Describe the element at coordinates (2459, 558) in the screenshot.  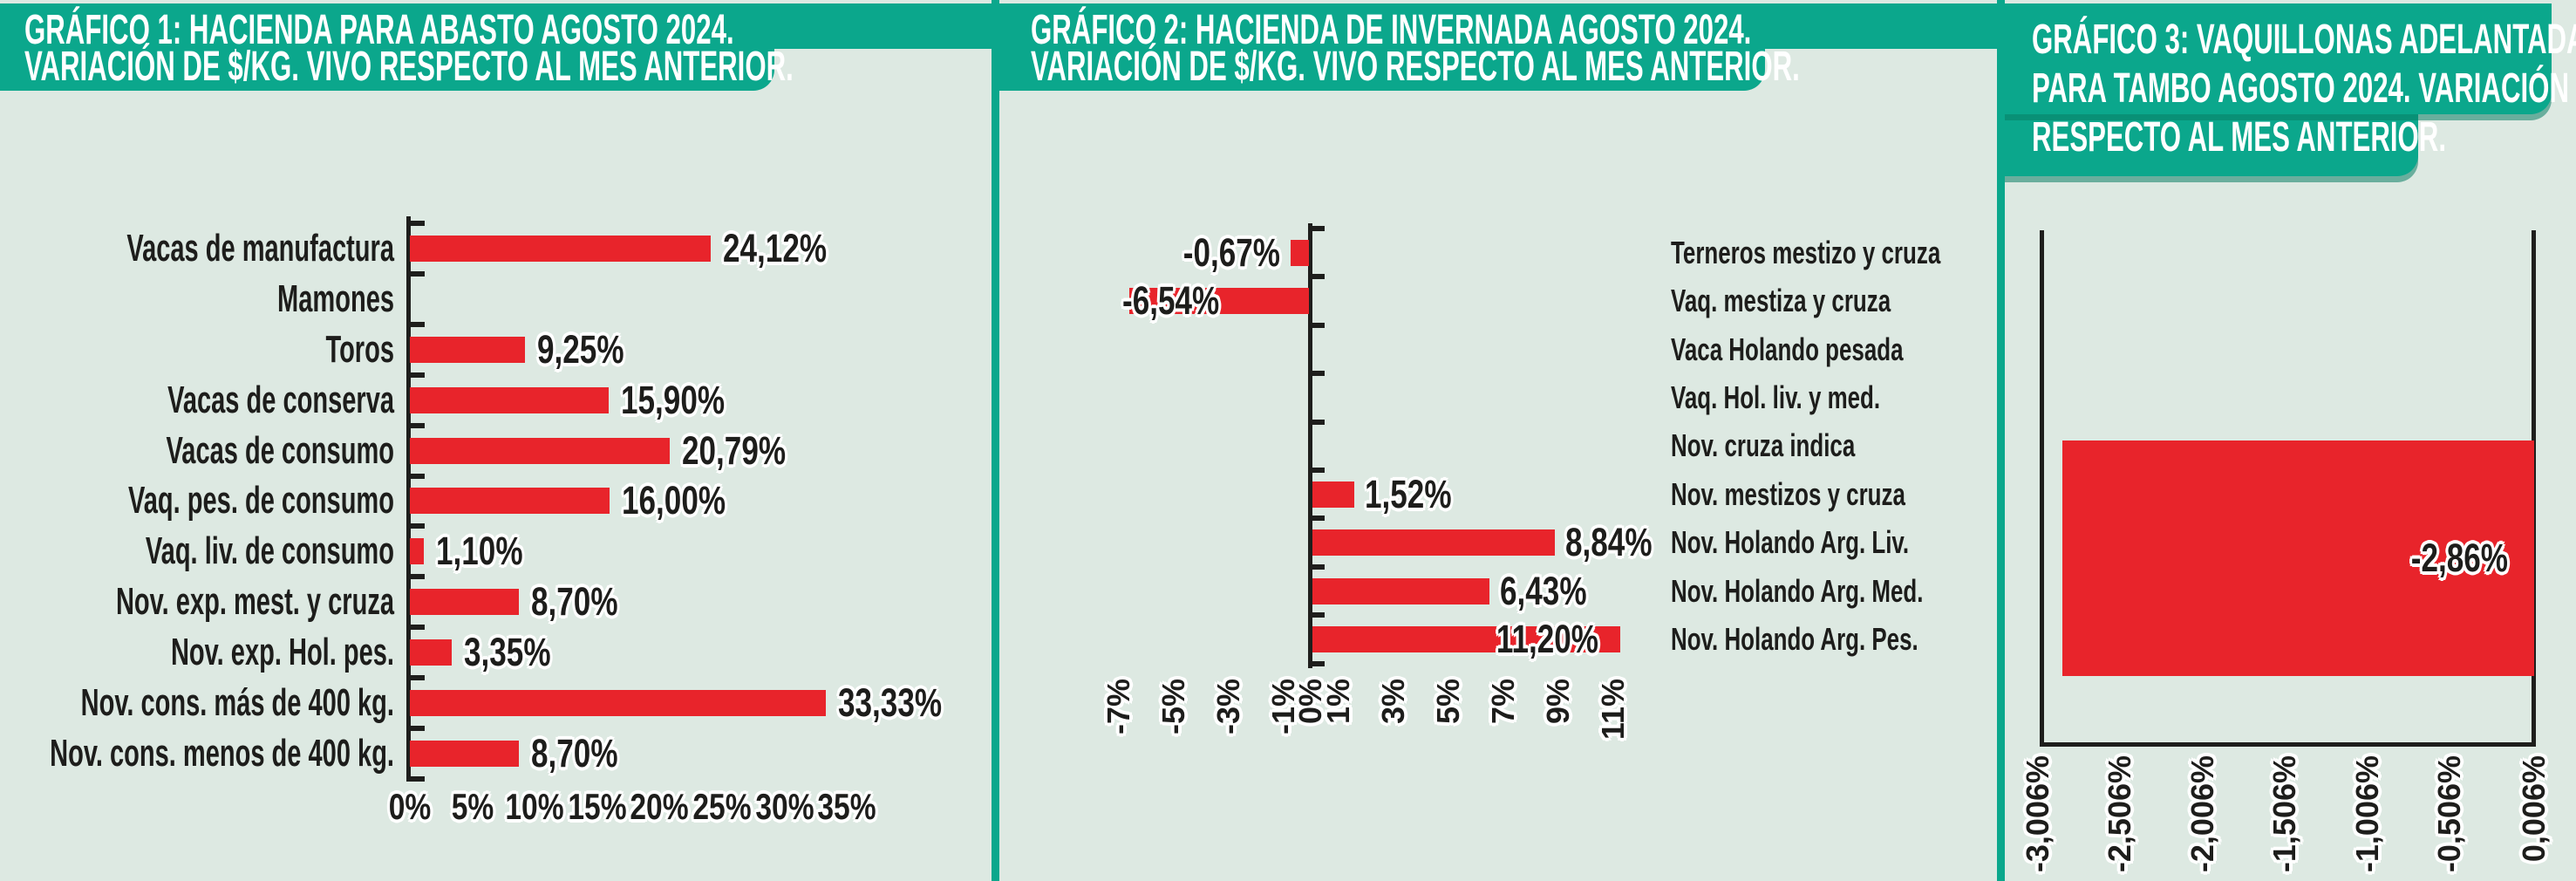
I see `chart3-value-label: -2,86%` at that location.